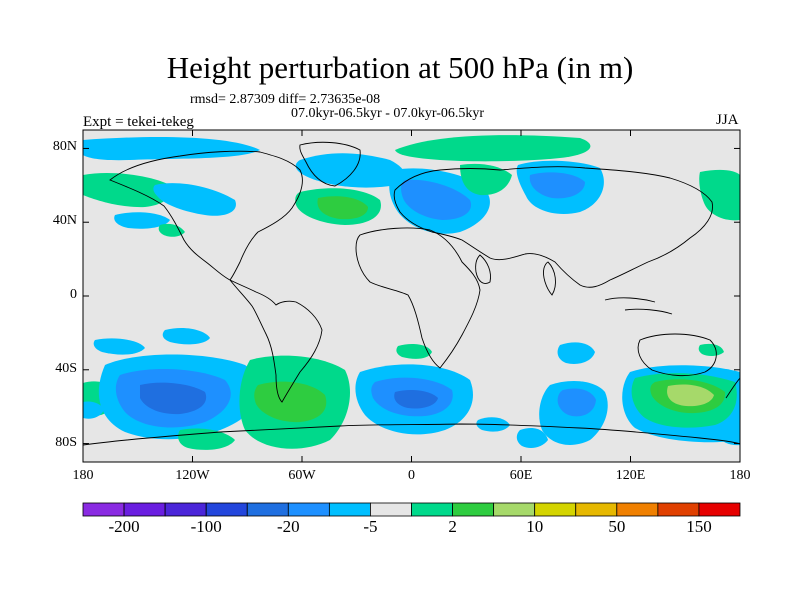  Describe the element at coordinates (64, 221) in the screenshot. I see `y-tick-label: 40N` at that location.